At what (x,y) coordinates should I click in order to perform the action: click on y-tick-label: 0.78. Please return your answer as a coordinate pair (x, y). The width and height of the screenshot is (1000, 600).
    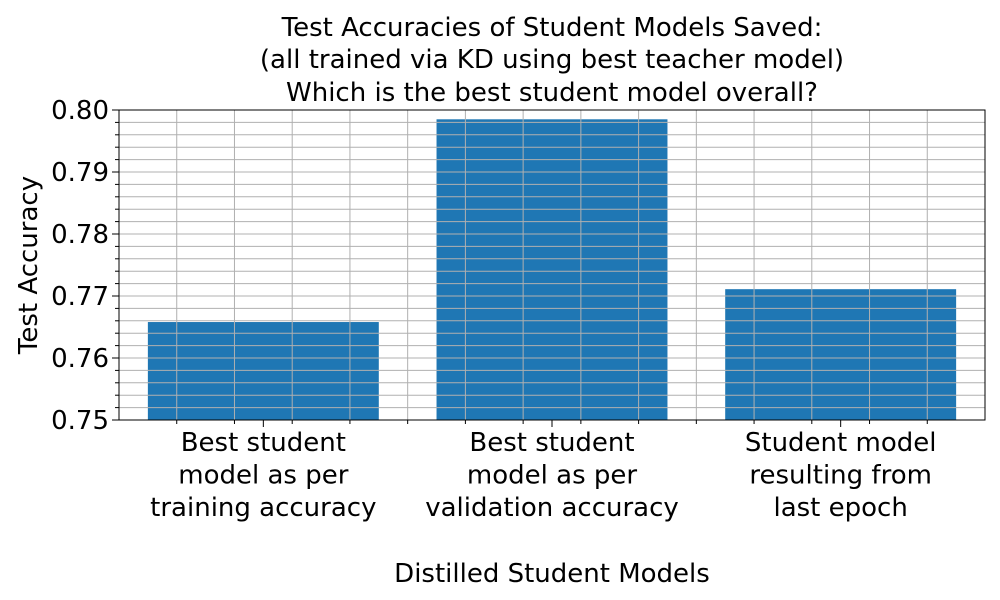
    Looking at the image, I should click on (80, 235).